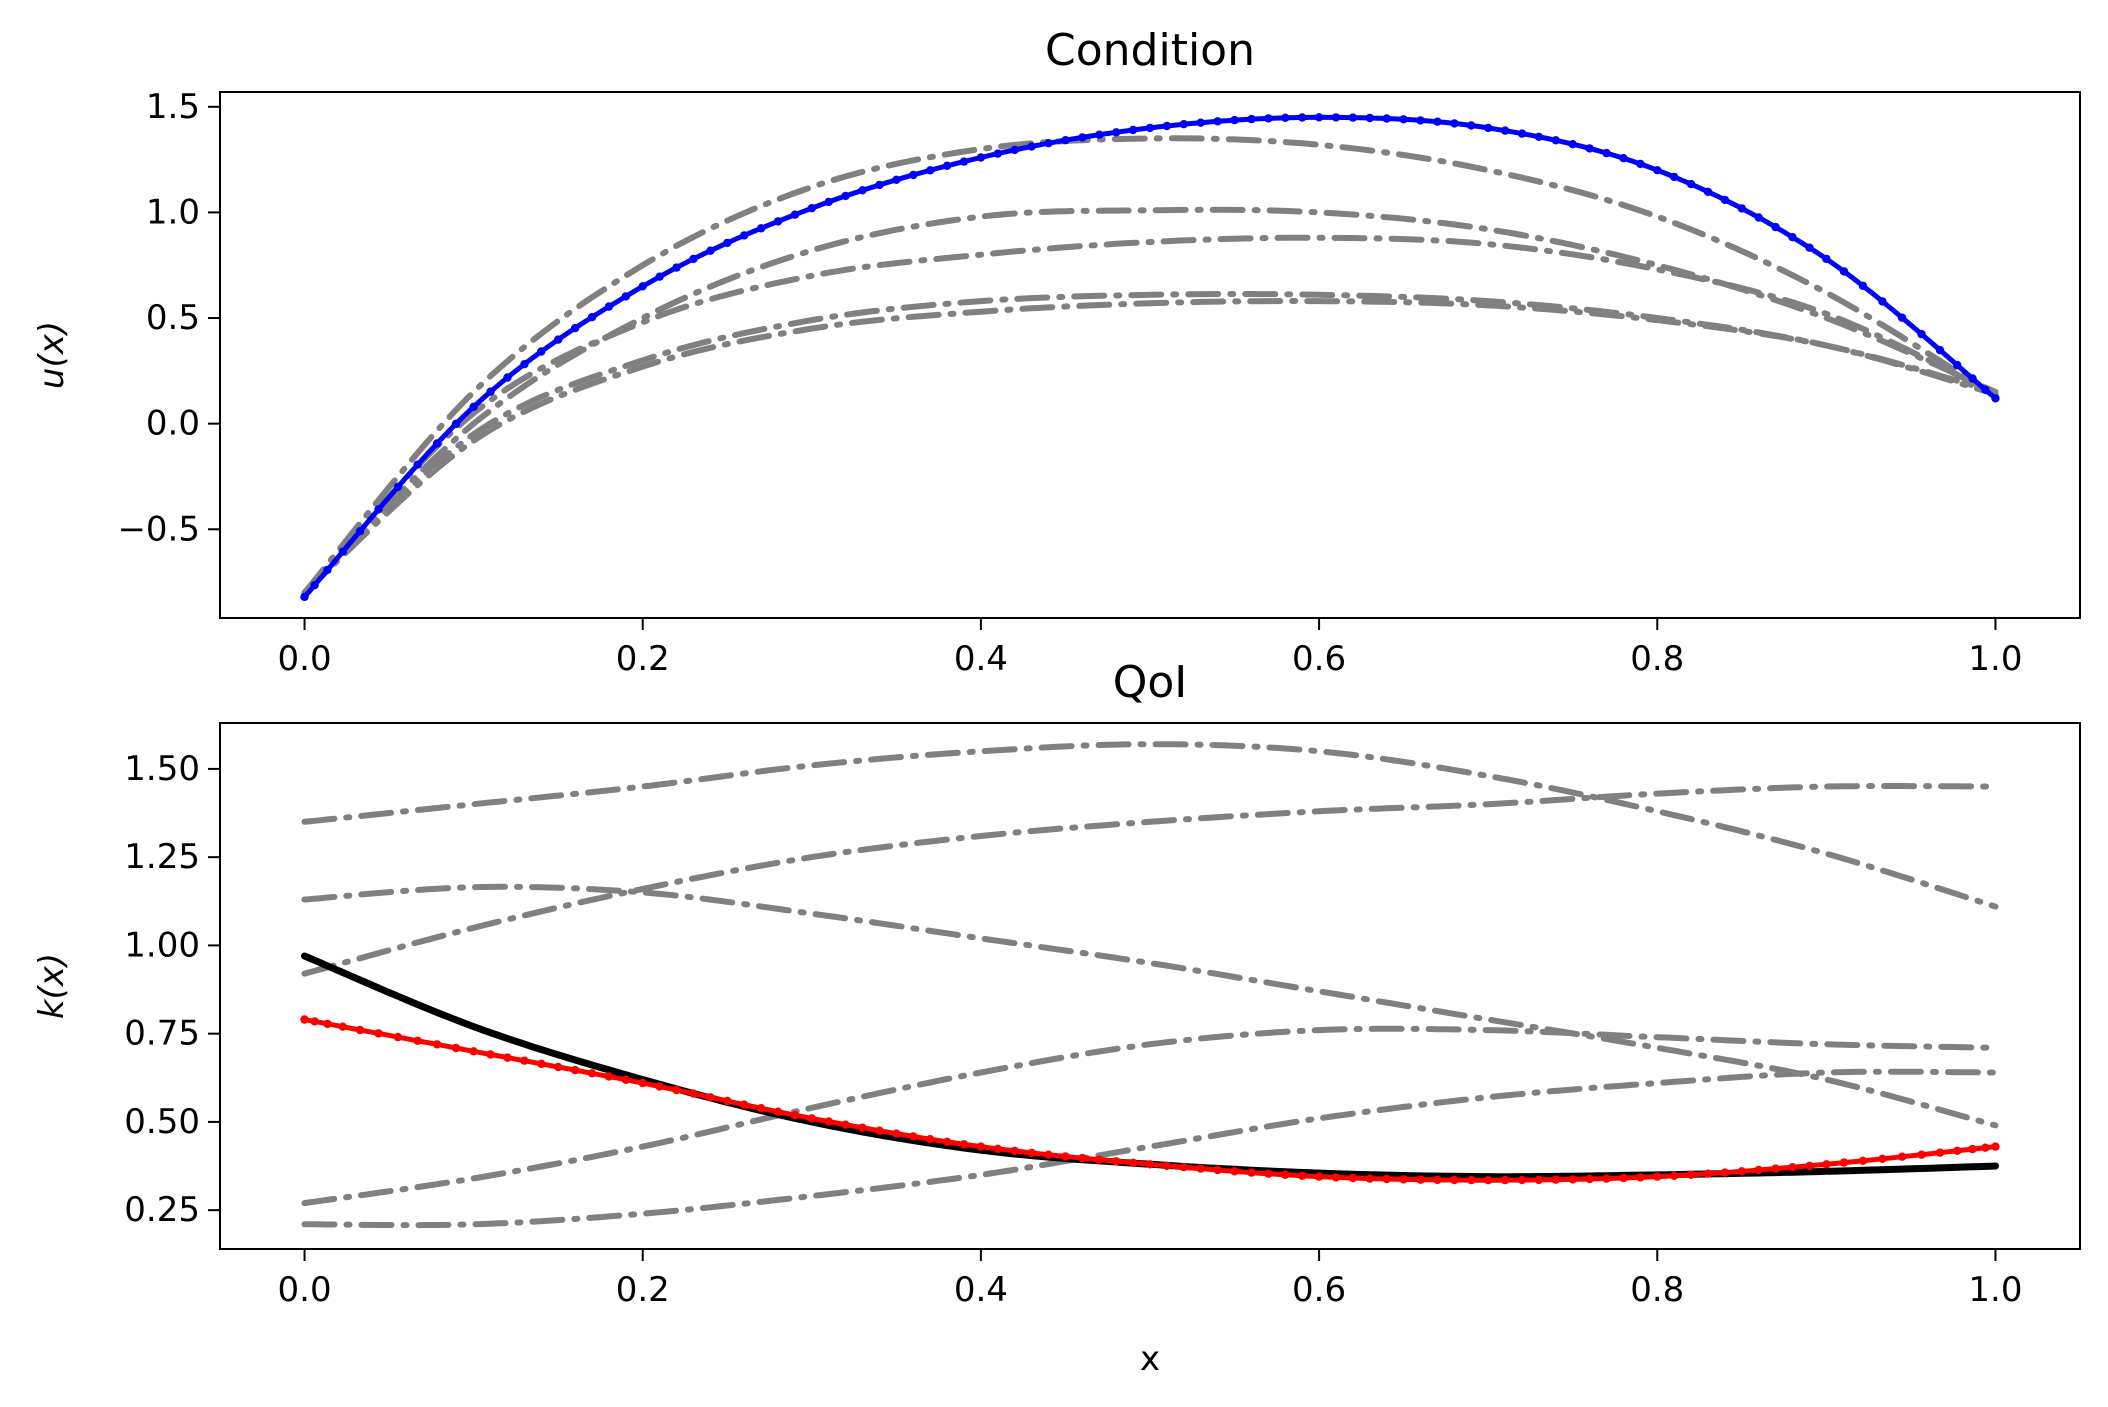 The image size is (2108, 1407). I want to click on x-tick-label: 0.2, so click(643, 659).